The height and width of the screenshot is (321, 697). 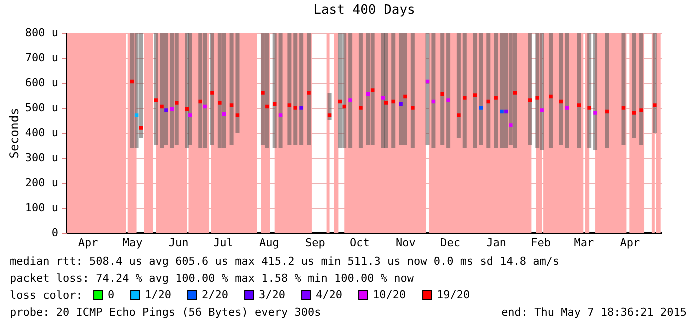 What do you see at coordinates (453, 295) in the screenshot?
I see `legend-label: 19/20` at bounding box center [453, 295].